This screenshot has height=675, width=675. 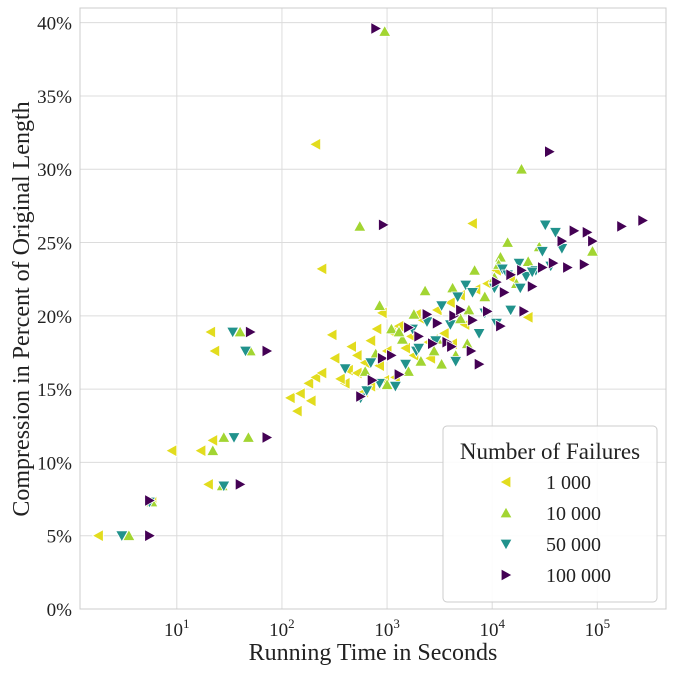 I want to click on x-tick-label: 10⁴, so click(x=492, y=628).